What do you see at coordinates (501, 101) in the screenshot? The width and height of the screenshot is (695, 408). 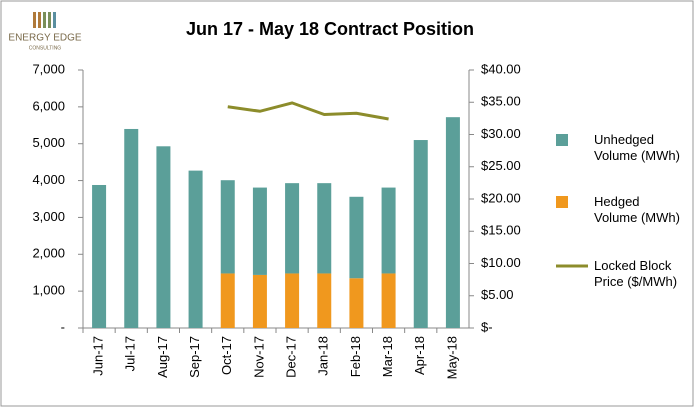 I see `y2-tick-label: $35.00` at bounding box center [501, 101].